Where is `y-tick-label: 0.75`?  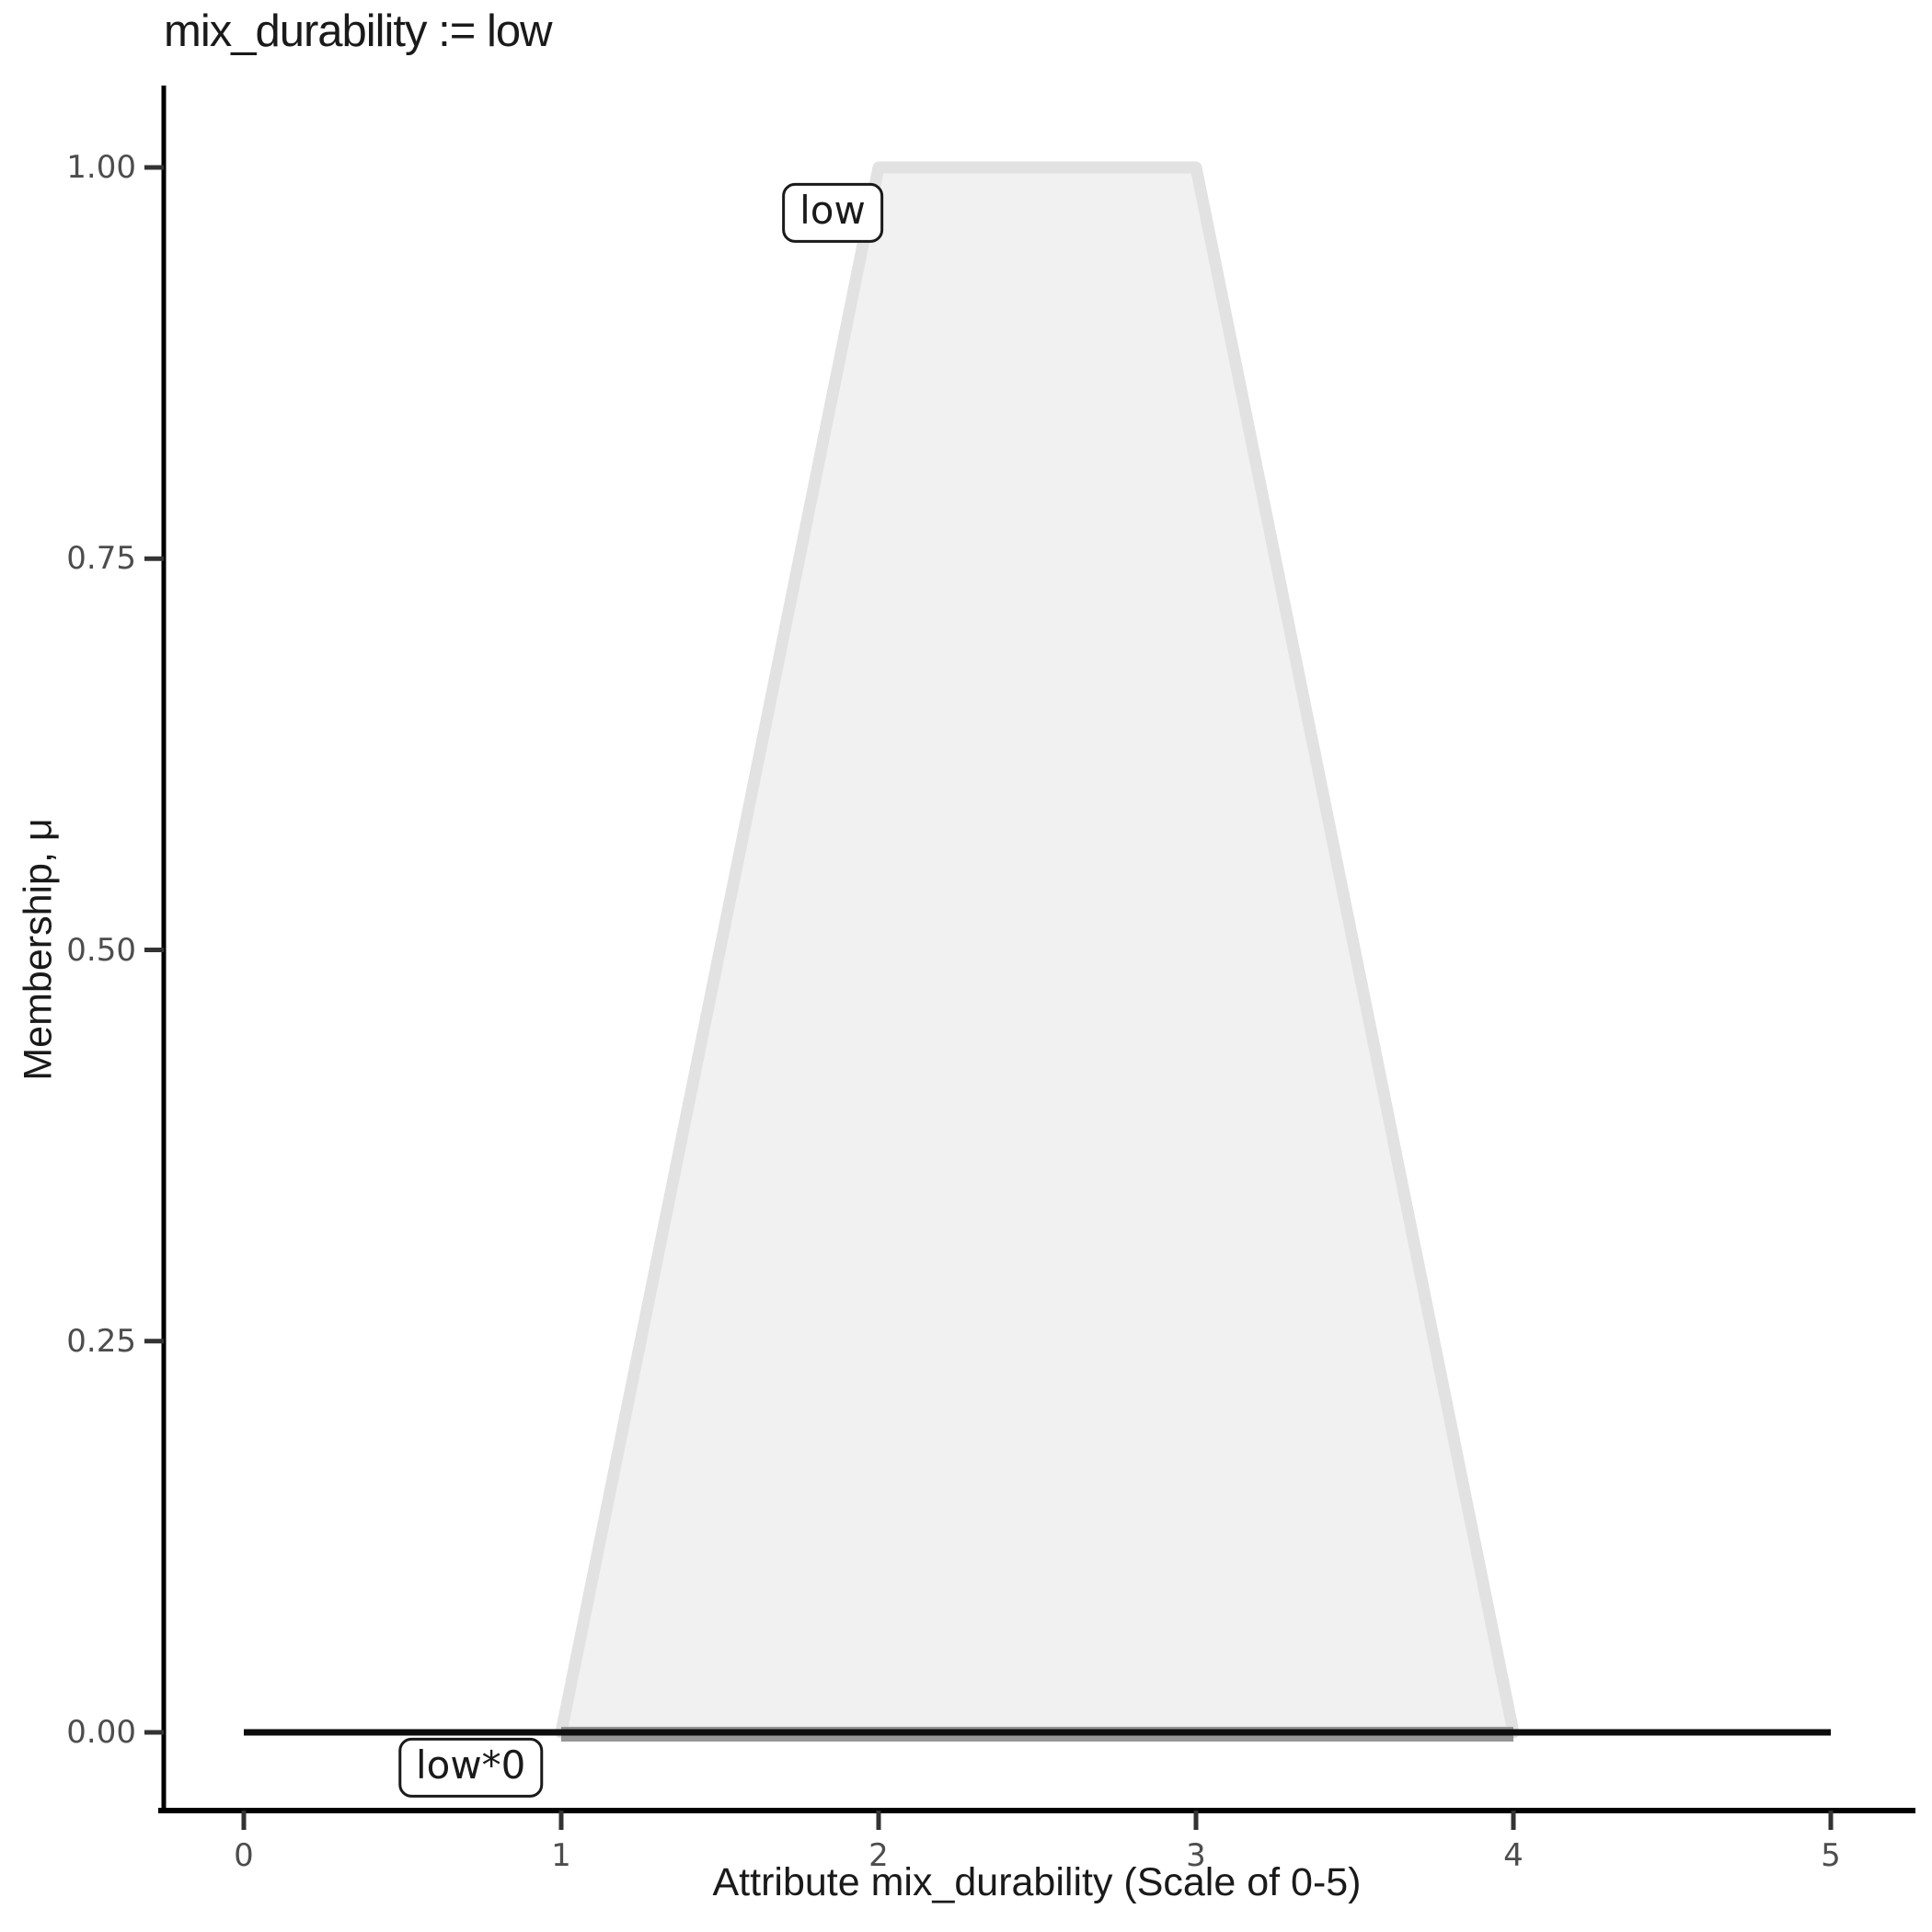 y-tick-label: 0.75 is located at coordinates (101, 559).